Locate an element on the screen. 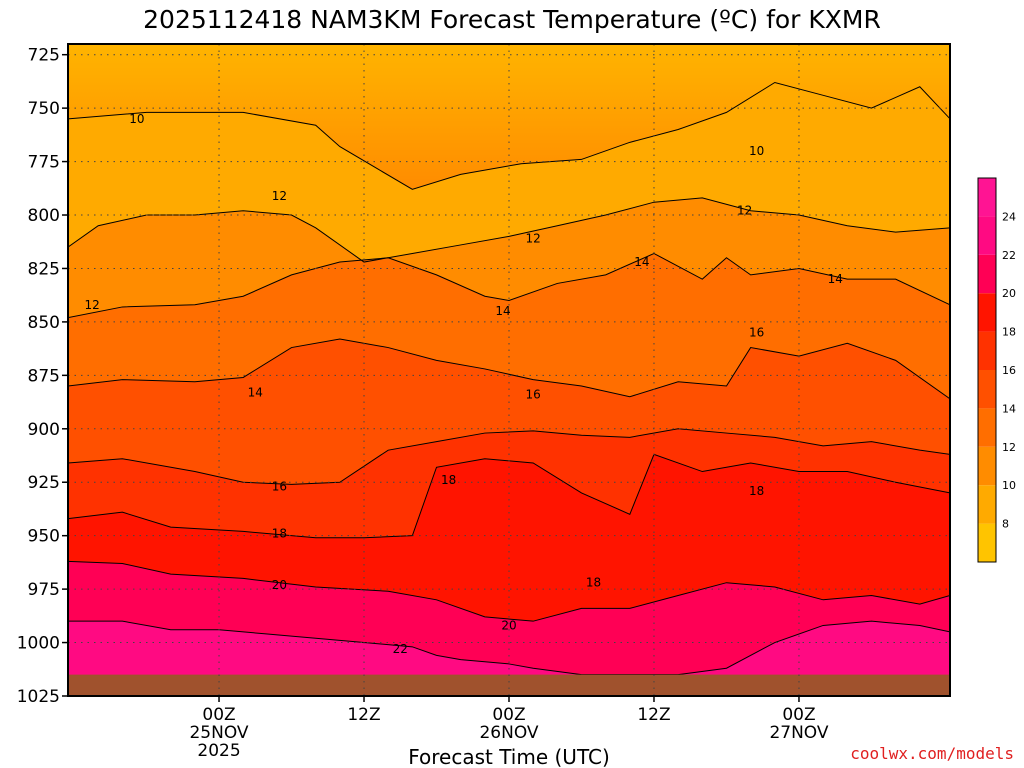  x-axis-label: Forecast Time (UTC) is located at coordinates (509, 756).